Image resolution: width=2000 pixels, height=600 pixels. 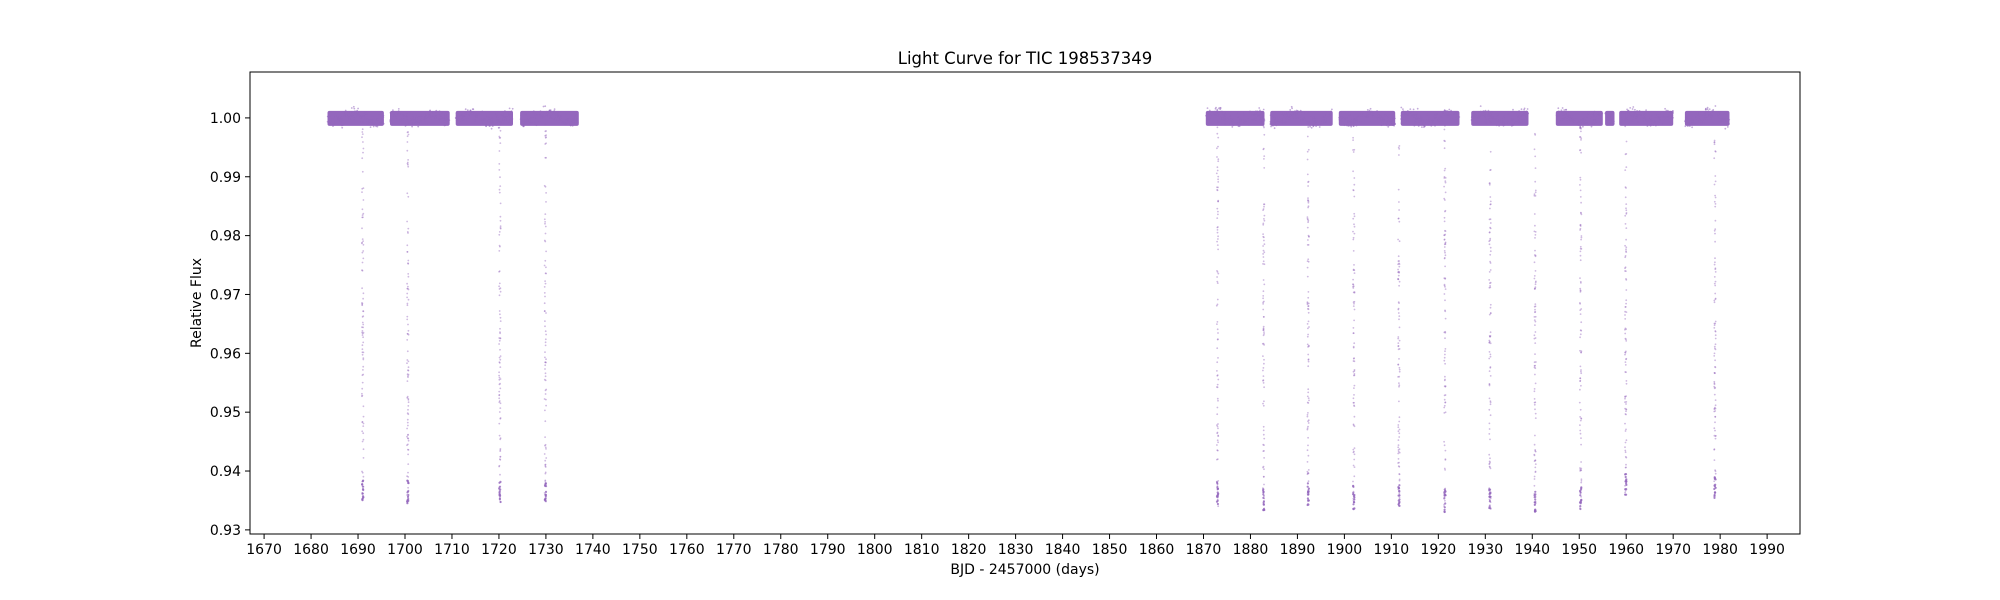 I want to click on flux-segment, so click(x=1500, y=116).